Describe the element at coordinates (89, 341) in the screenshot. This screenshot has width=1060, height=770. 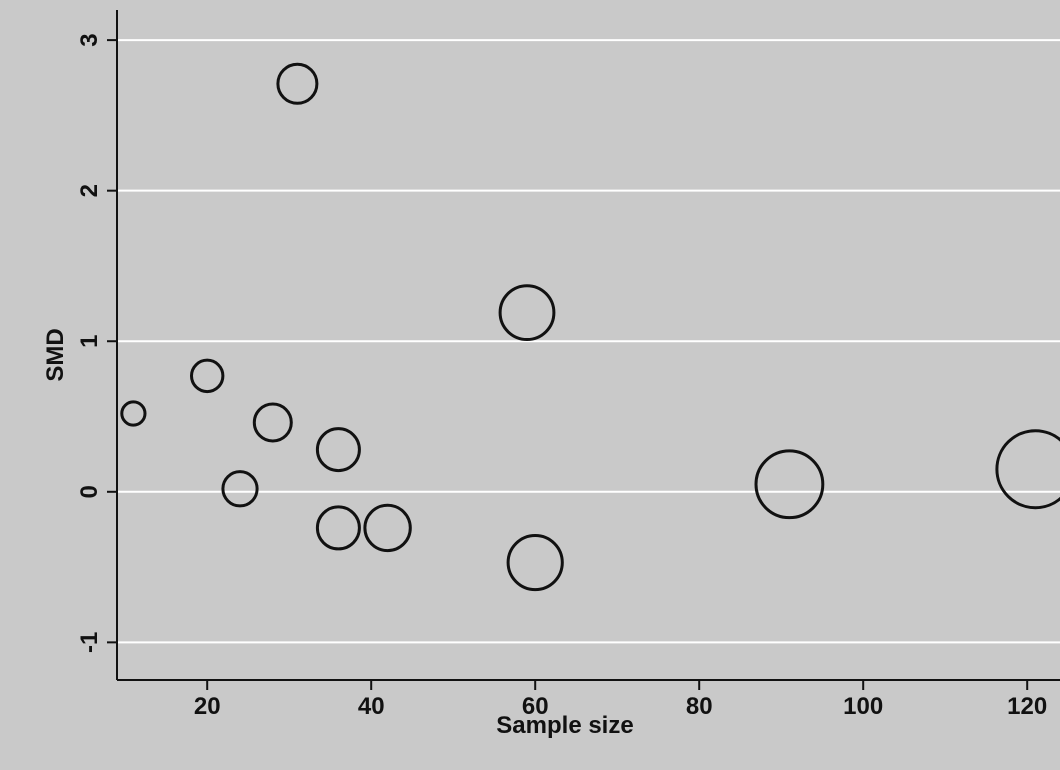
I see `y-tick-label-1: 1` at that location.